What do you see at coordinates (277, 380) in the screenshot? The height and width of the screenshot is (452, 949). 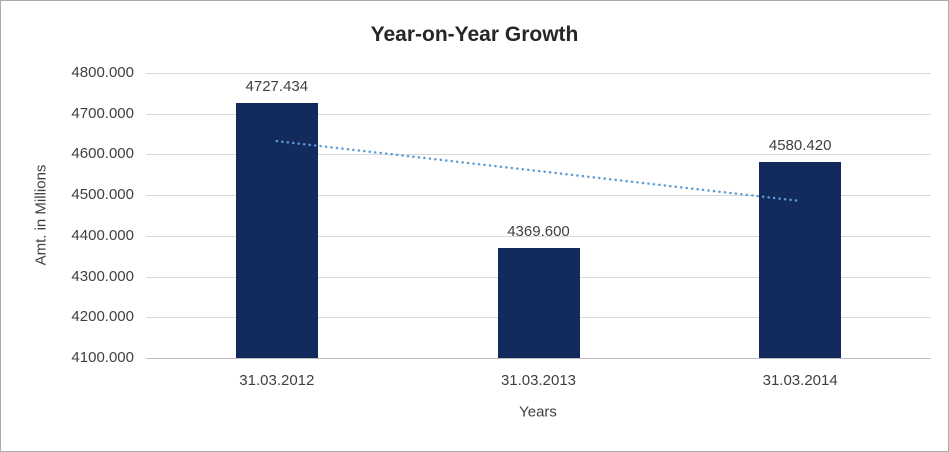 I see `x-tick-label: 31.03.2012` at bounding box center [277, 380].